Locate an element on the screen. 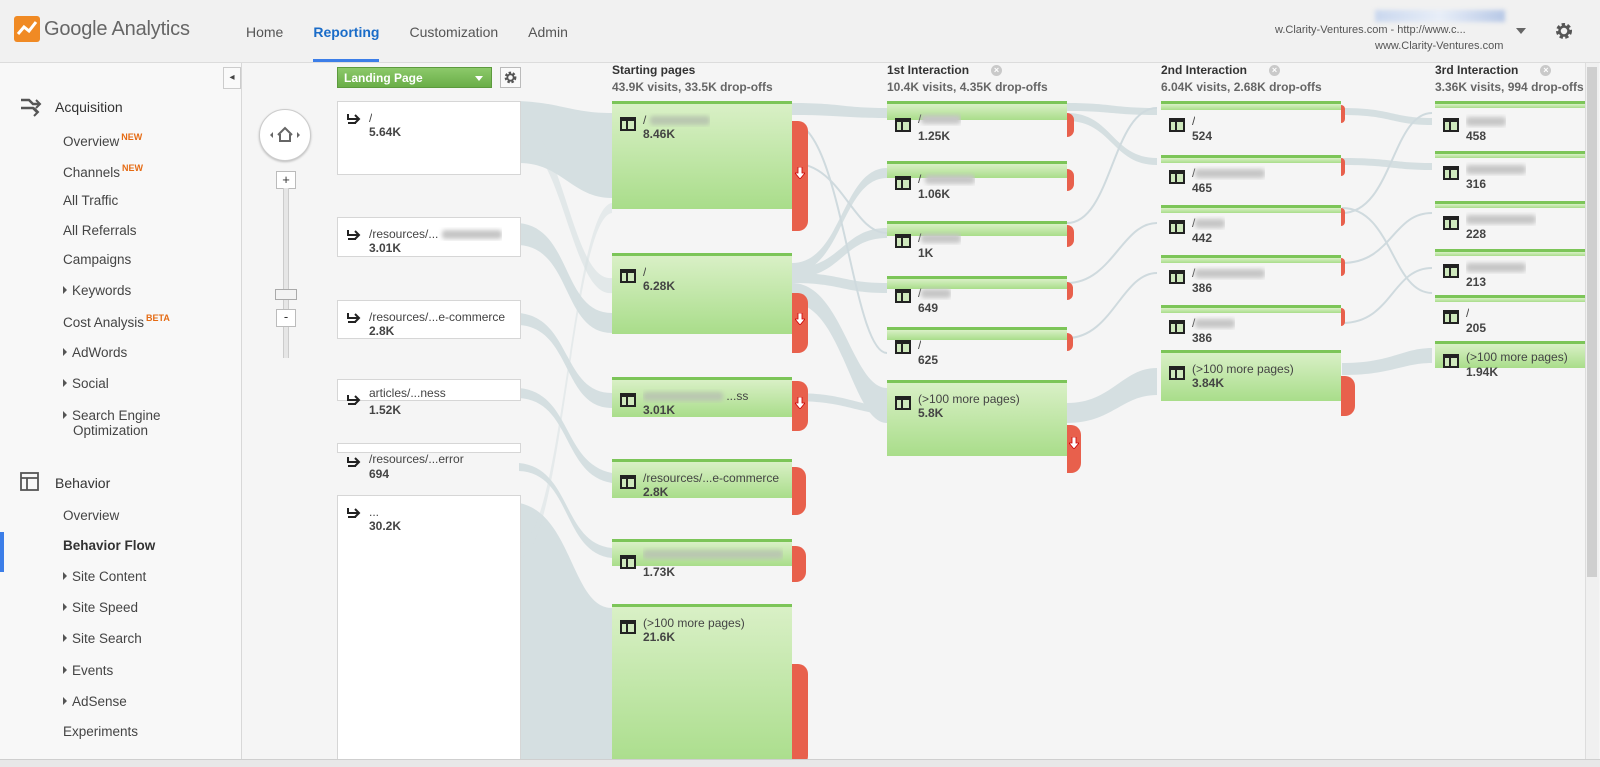  zoom-in-button: + is located at coordinates (286, 180).